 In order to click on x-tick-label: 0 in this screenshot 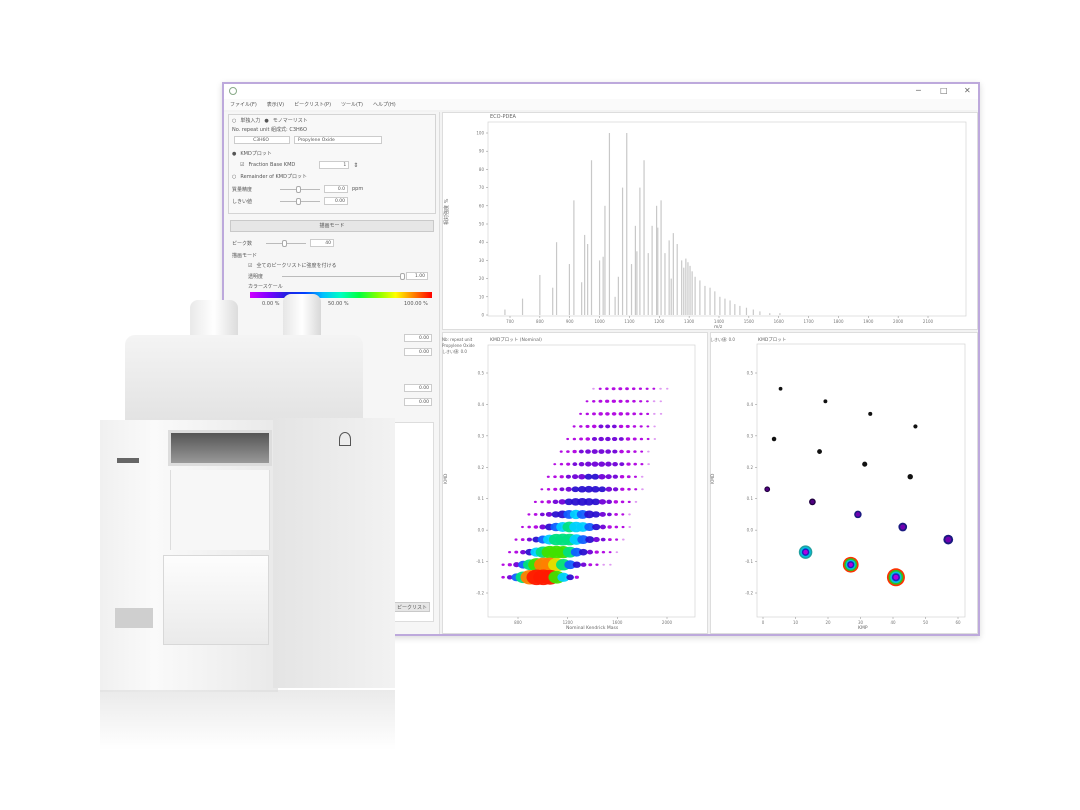, I will do `click(763, 622)`.